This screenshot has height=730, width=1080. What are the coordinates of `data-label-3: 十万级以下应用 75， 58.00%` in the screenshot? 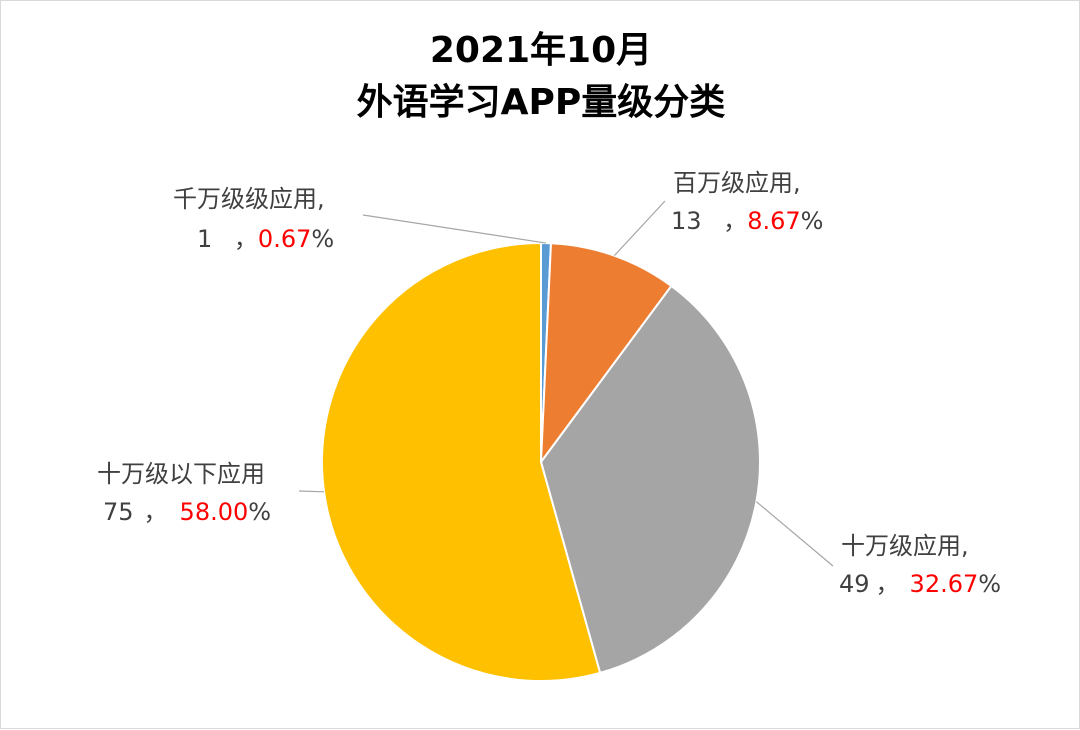 It's located at (184, 493).